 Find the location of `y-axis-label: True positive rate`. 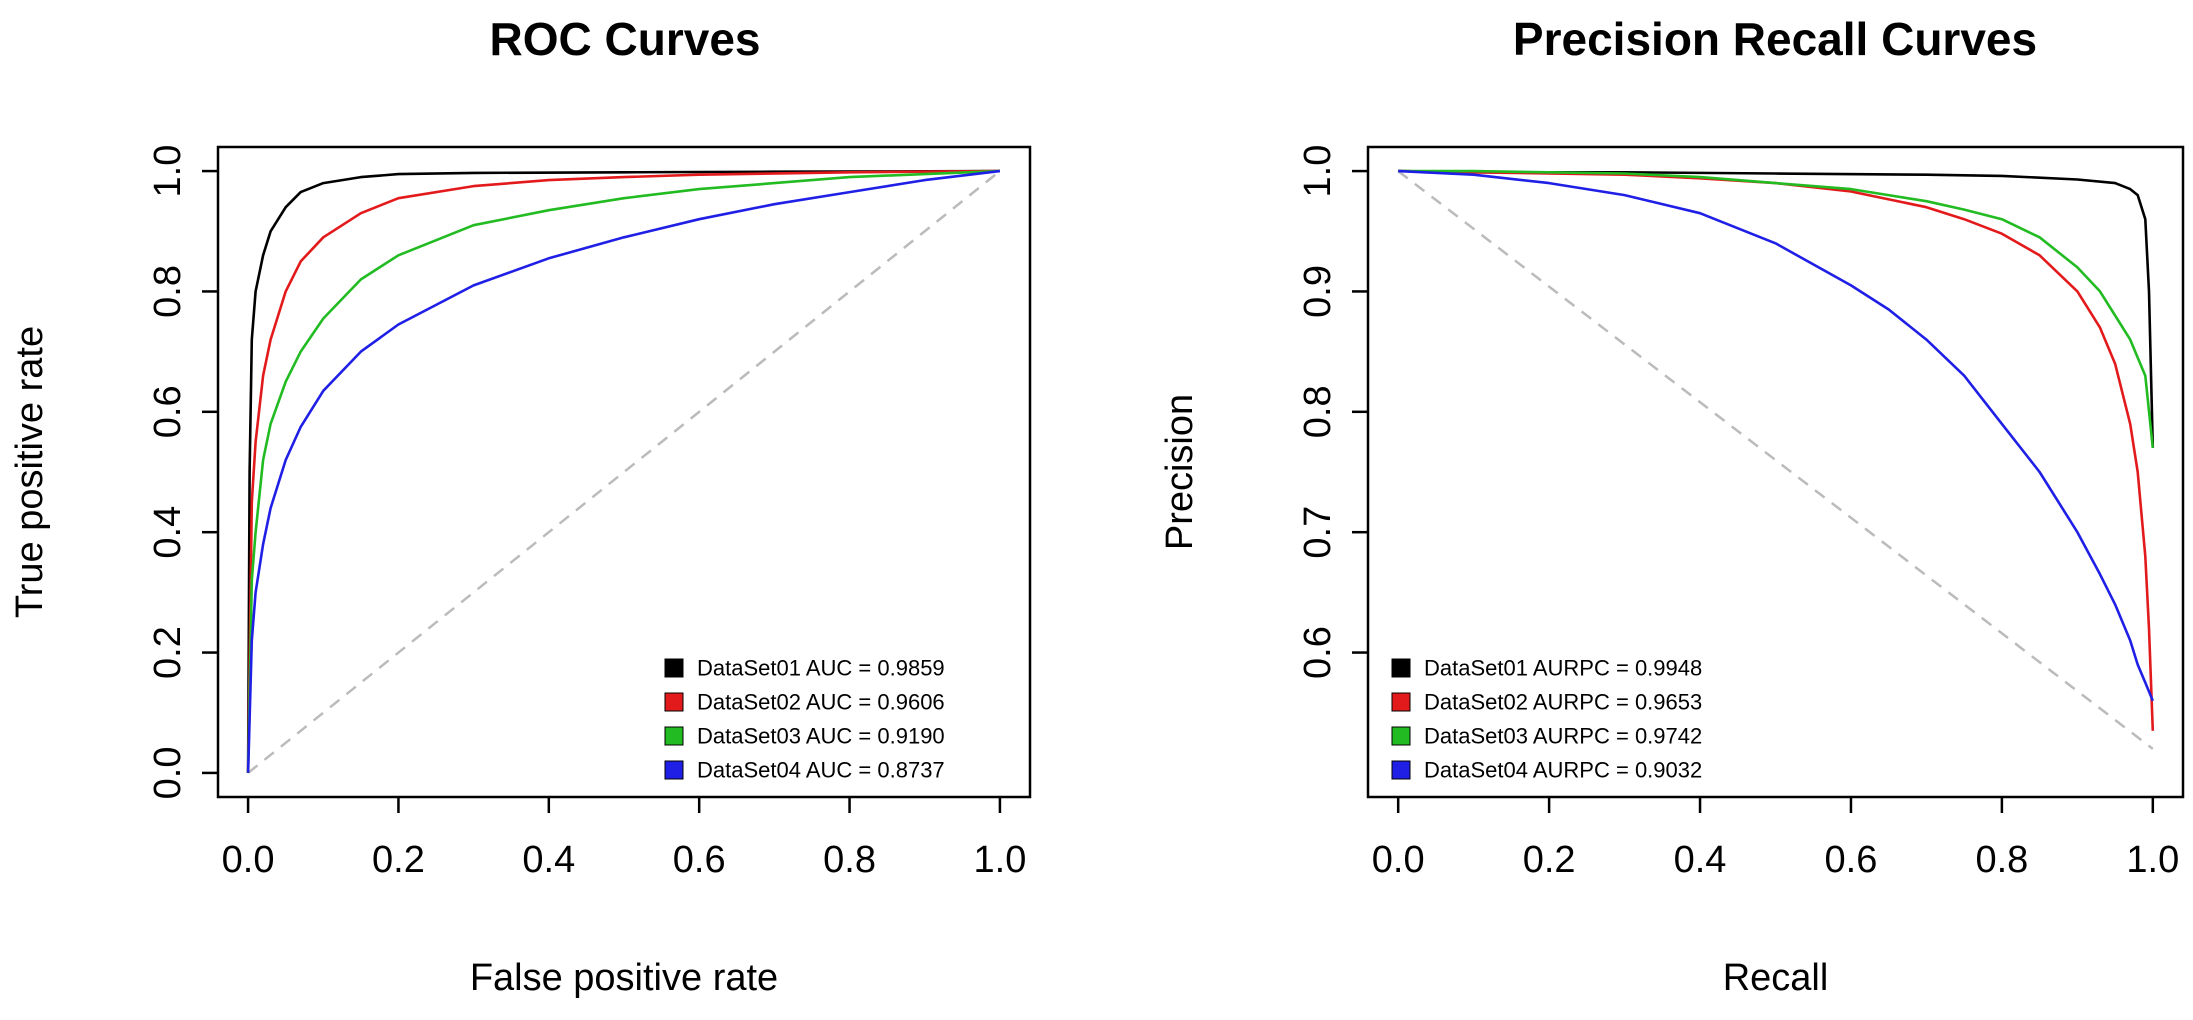

y-axis-label: True positive rate is located at coordinates (30, 472).